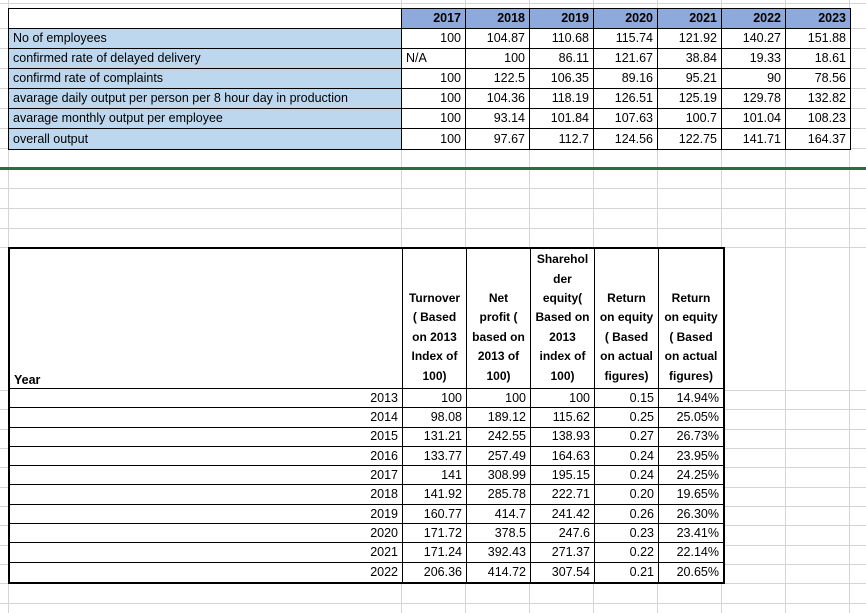  I want to click on value-cell: 271.37, so click(563, 553).